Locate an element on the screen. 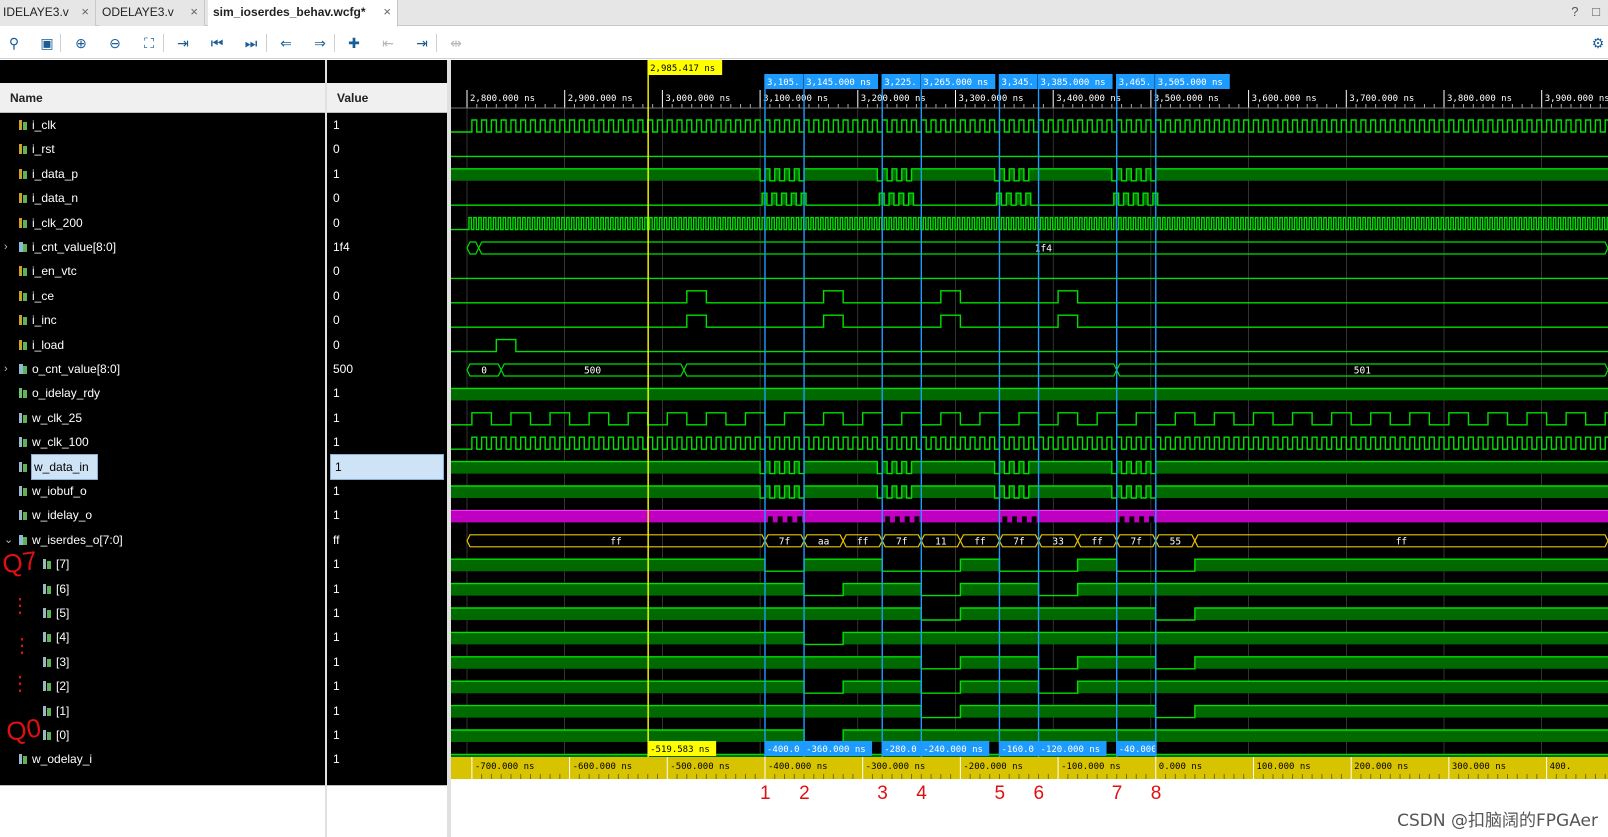 The height and width of the screenshot is (837, 1608). signal-row: i_en_vtc is located at coordinates (162, 271).